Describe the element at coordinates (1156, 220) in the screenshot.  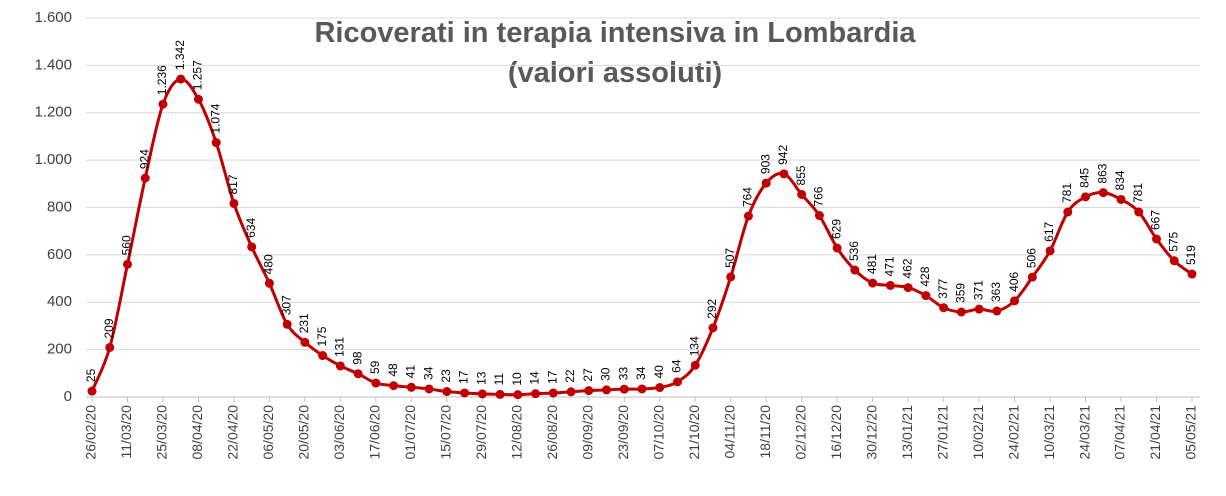
I see `value-label: 667` at that location.